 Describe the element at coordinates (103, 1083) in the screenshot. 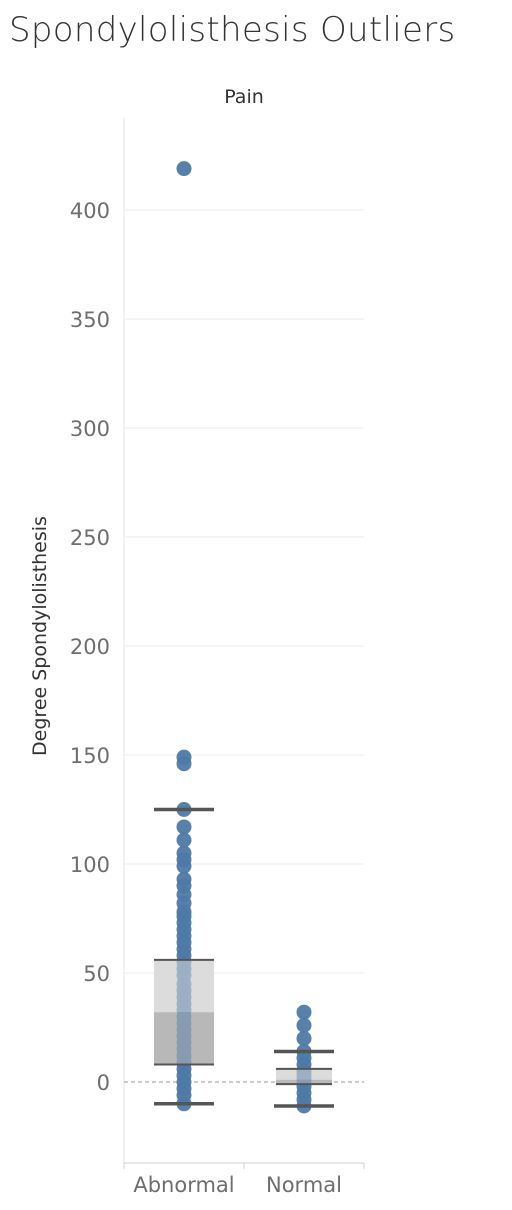

I see `y-tick-label: 0` at that location.